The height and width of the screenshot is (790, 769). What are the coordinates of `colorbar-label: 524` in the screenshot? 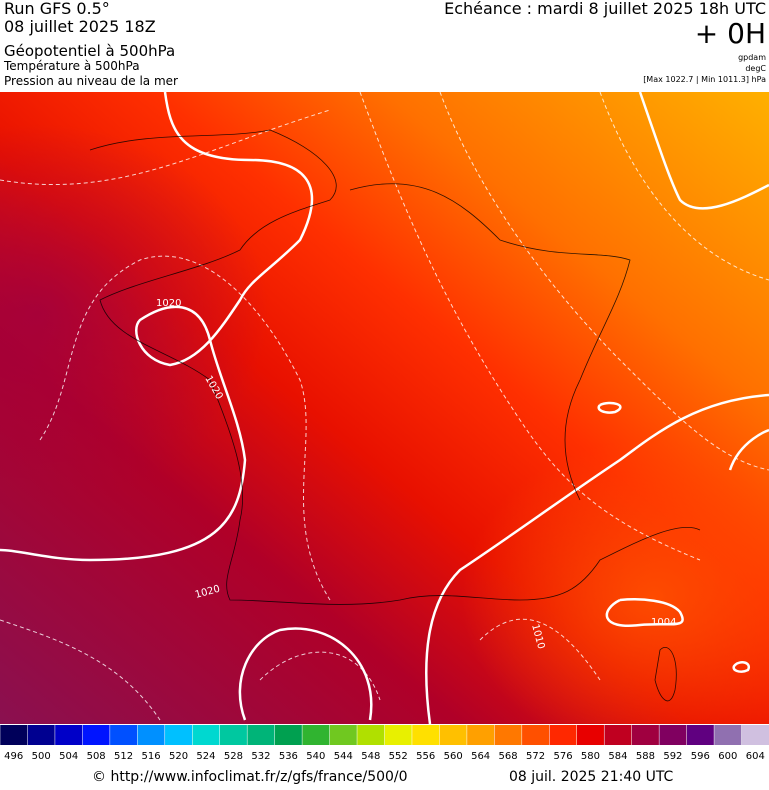 It's located at (205, 756).